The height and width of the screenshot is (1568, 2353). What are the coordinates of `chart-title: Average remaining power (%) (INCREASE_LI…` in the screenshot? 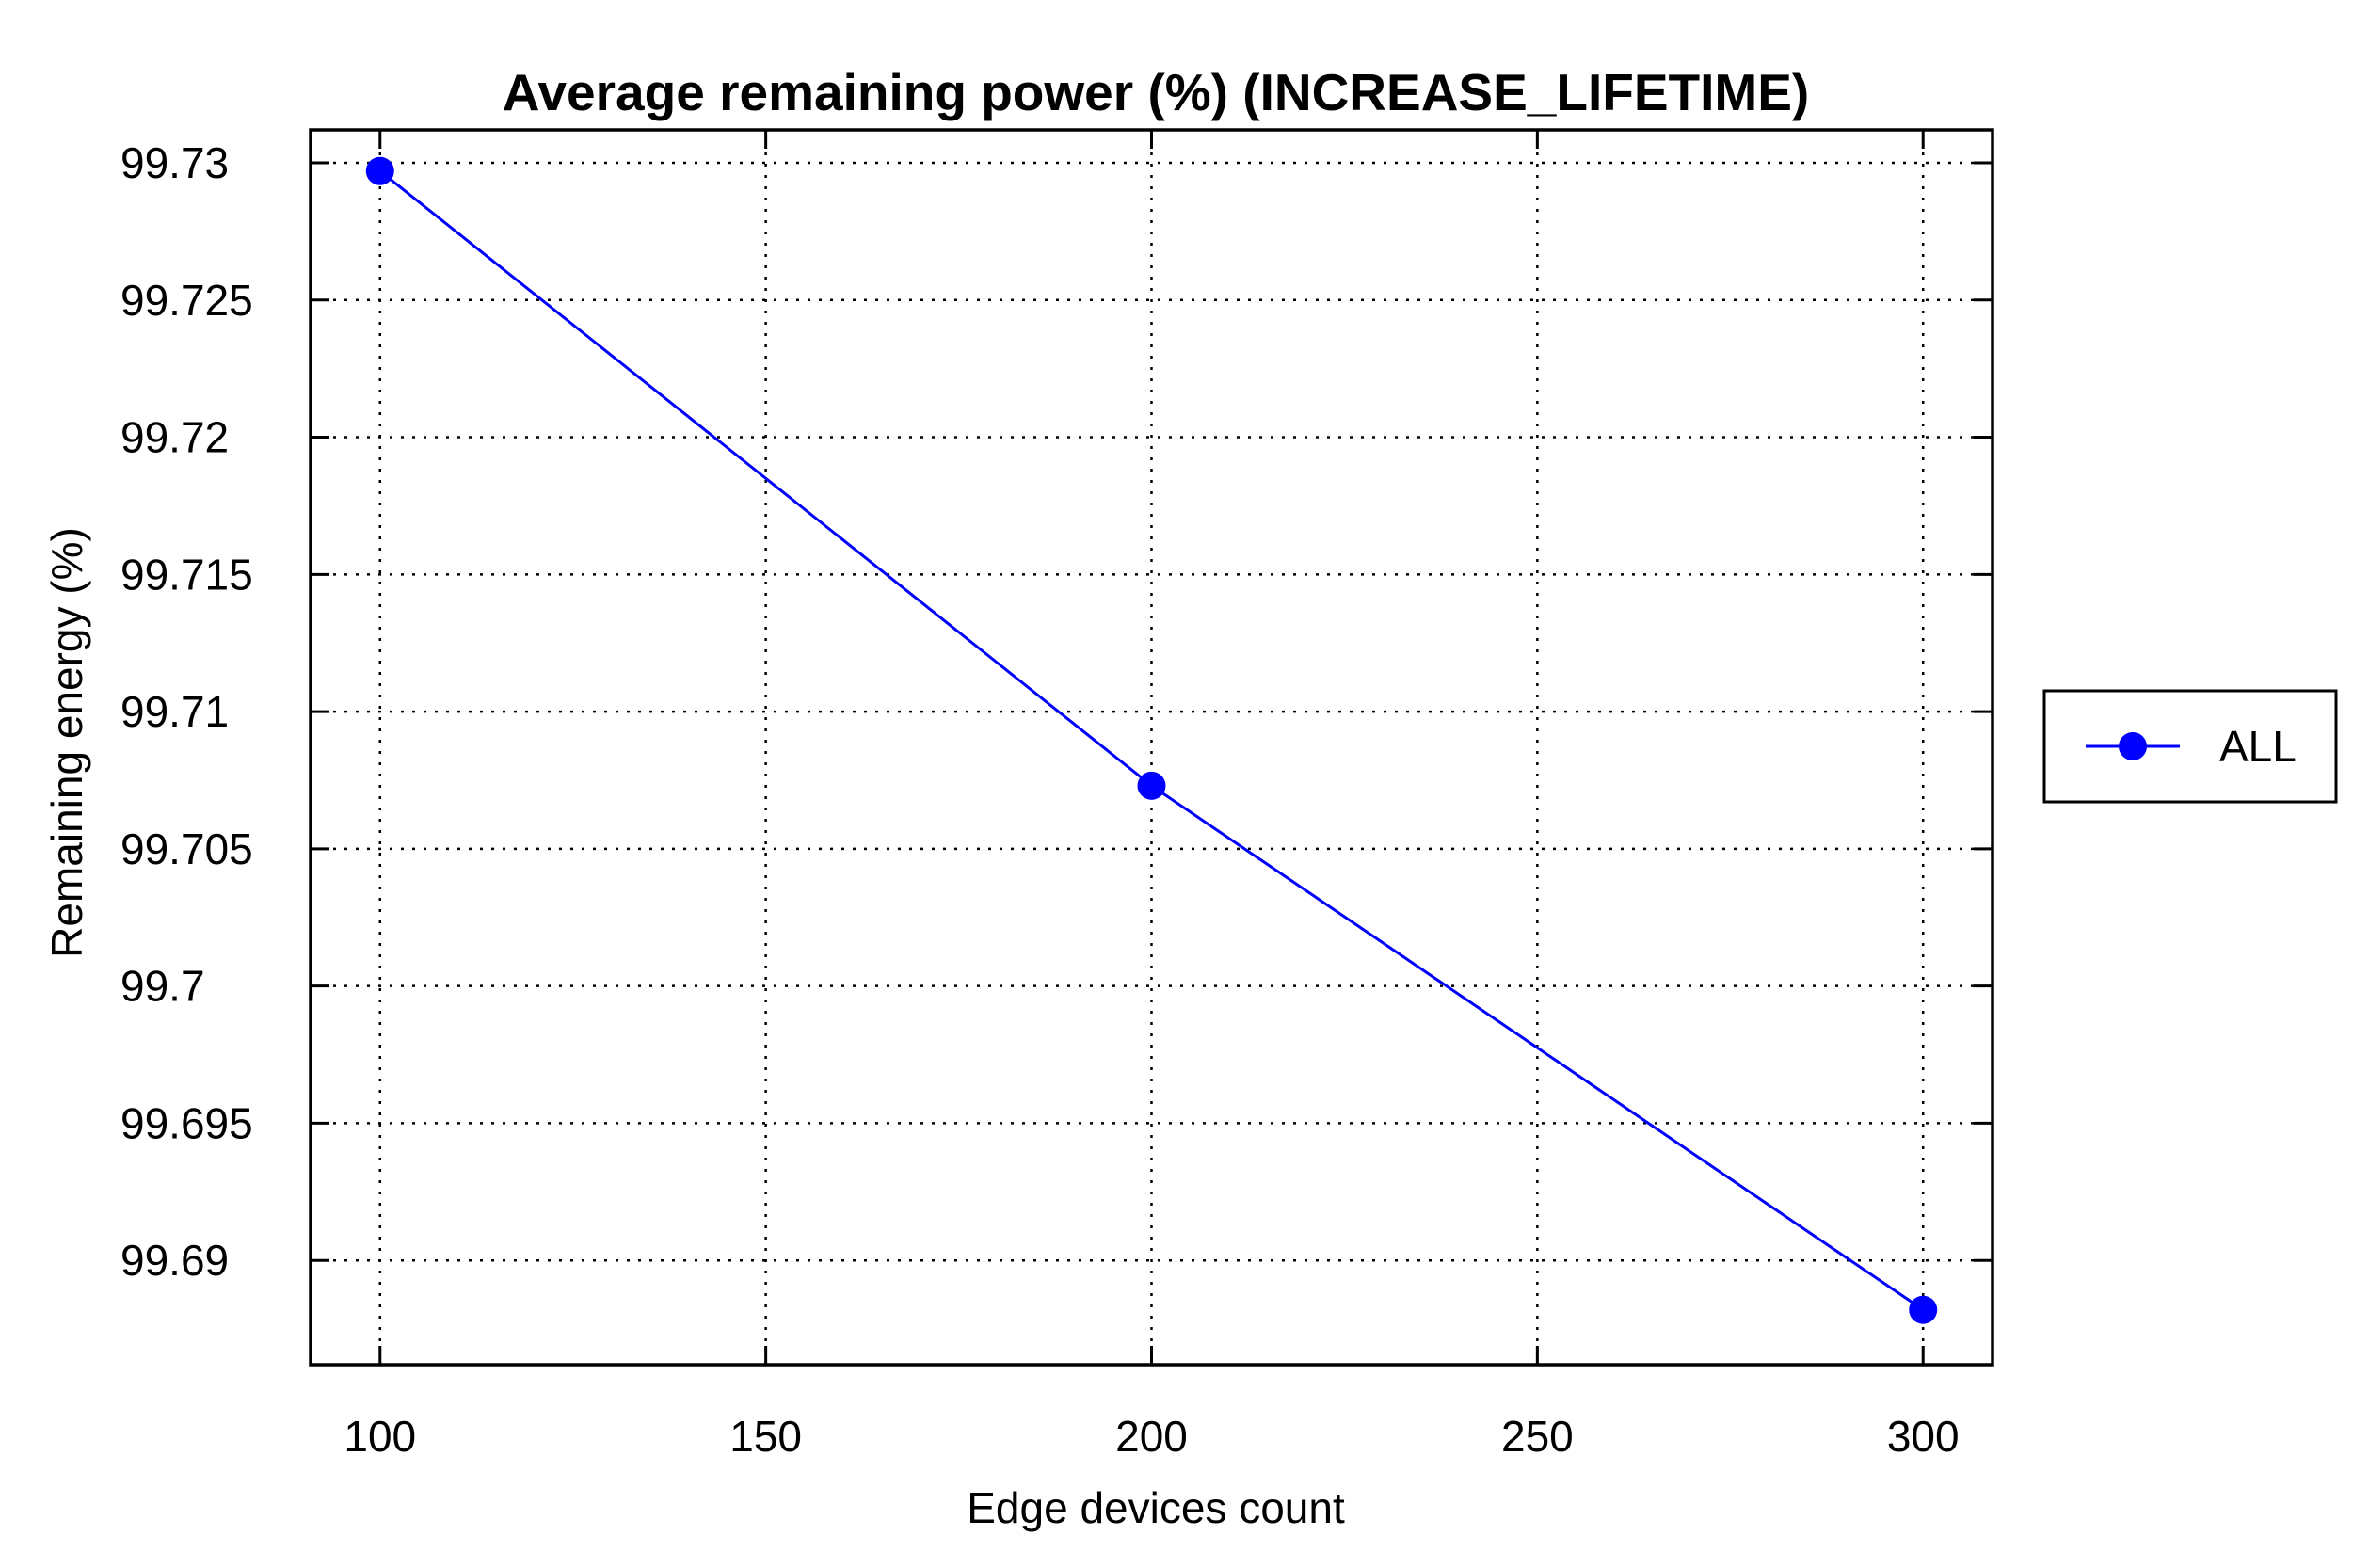 It's located at (1156, 92).